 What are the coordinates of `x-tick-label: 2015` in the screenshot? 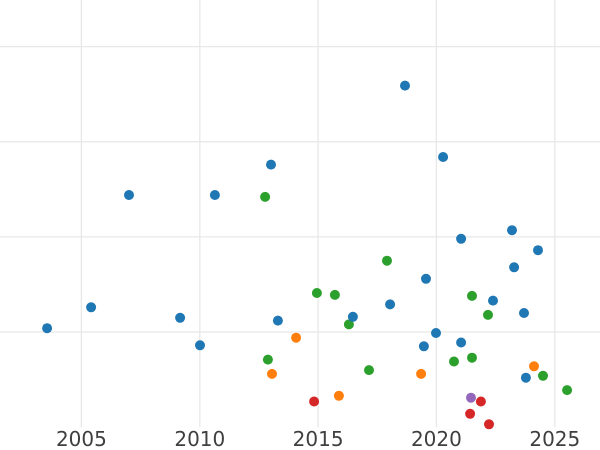 It's located at (318, 438).